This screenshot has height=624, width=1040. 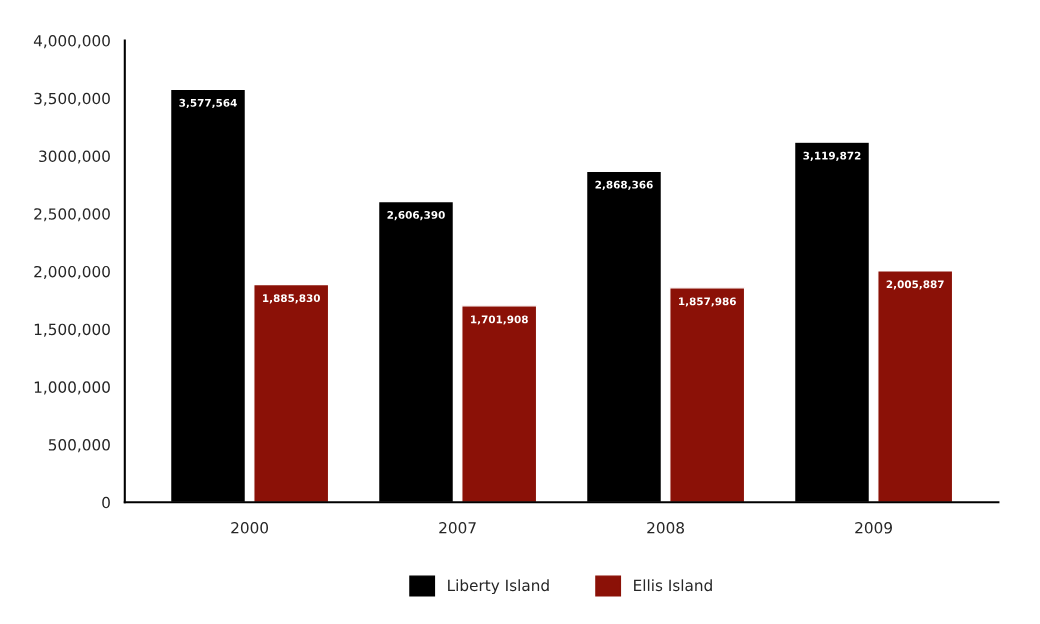 What do you see at coordinates (74, 157) in the screenshot?
I see `y-tick-label: 3000,000` at bounding box center [74, 157].